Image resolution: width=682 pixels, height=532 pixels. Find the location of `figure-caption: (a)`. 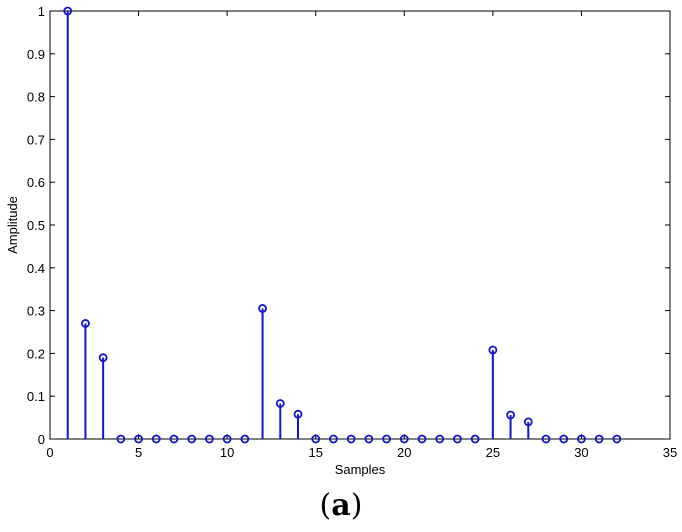

figure-caption: (a) is located at coordinates (341, 505).